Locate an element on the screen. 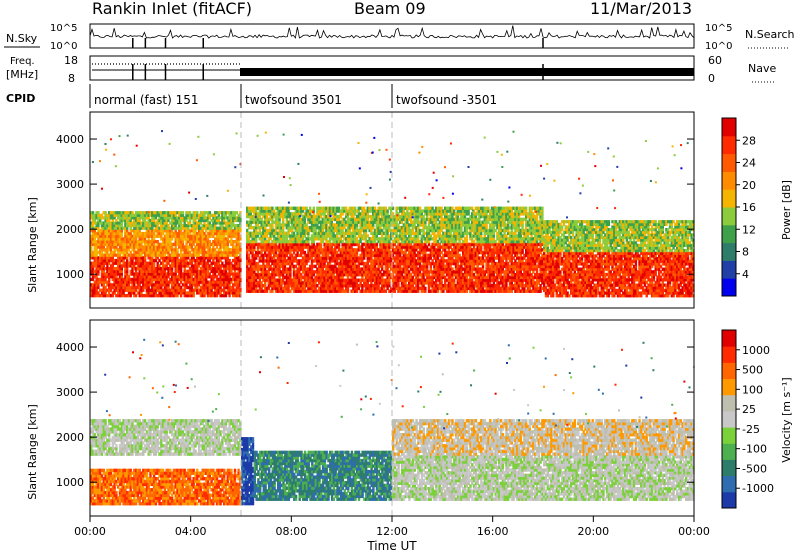  nave-tick-top: 60 is located at coordinates (715, 60).